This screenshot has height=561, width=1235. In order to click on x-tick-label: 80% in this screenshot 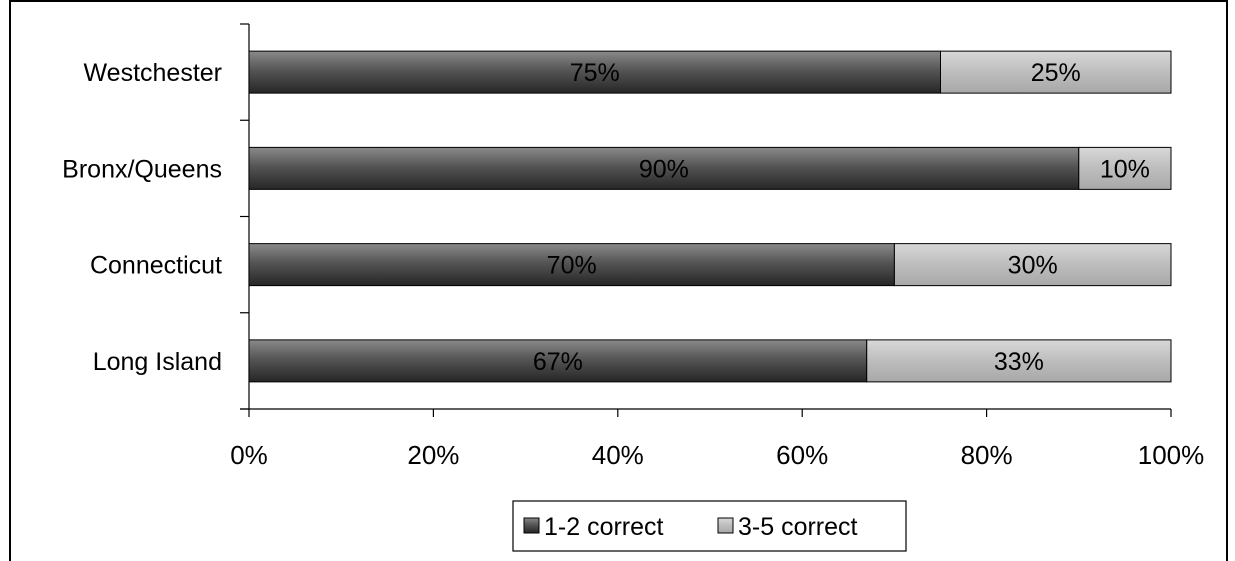, I will do `click(987, 455)`.